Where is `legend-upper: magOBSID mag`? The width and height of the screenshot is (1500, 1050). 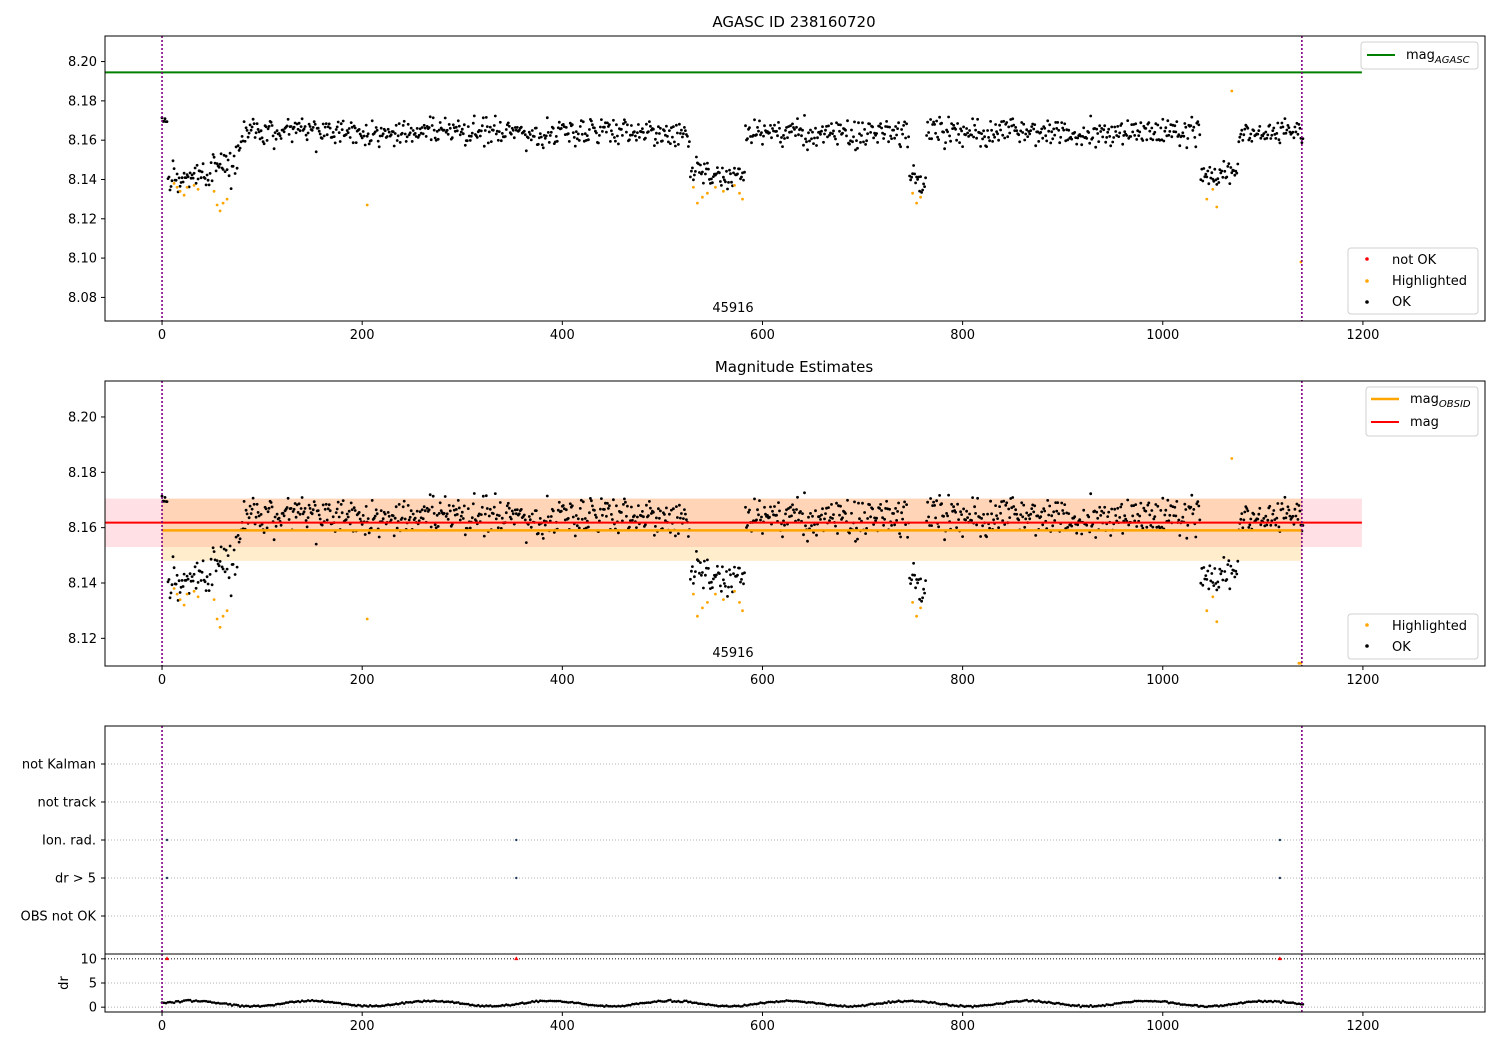
legend-upper: magOBSID mag is located at coordinates (1422, 411).